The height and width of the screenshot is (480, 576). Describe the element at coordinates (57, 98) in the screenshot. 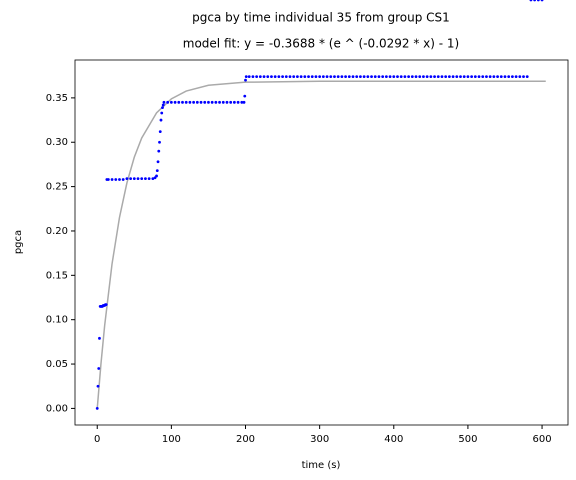

I see `y-tick-label: 0.35` at that location.